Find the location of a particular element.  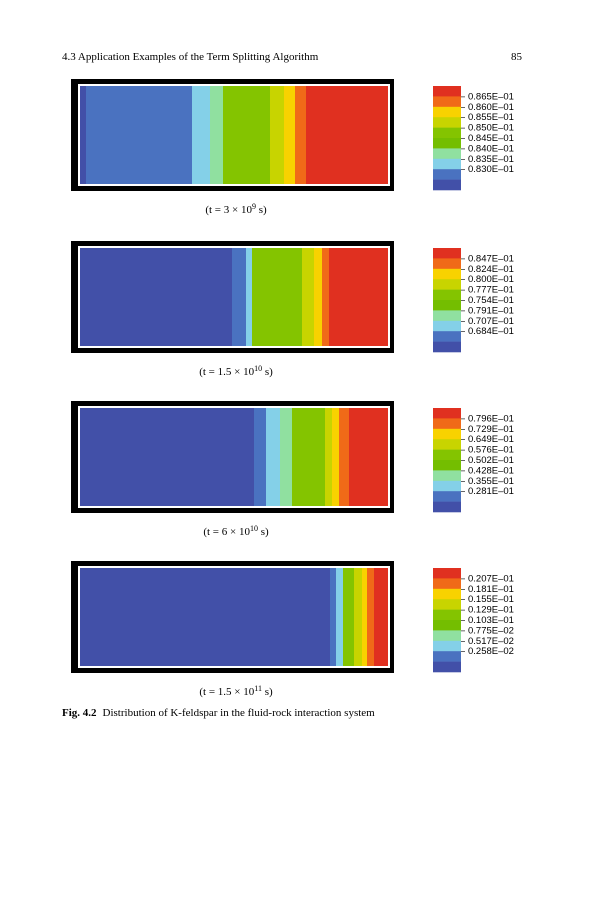

legend-label: 0.502E–01 is located at coordinates (491, 460).